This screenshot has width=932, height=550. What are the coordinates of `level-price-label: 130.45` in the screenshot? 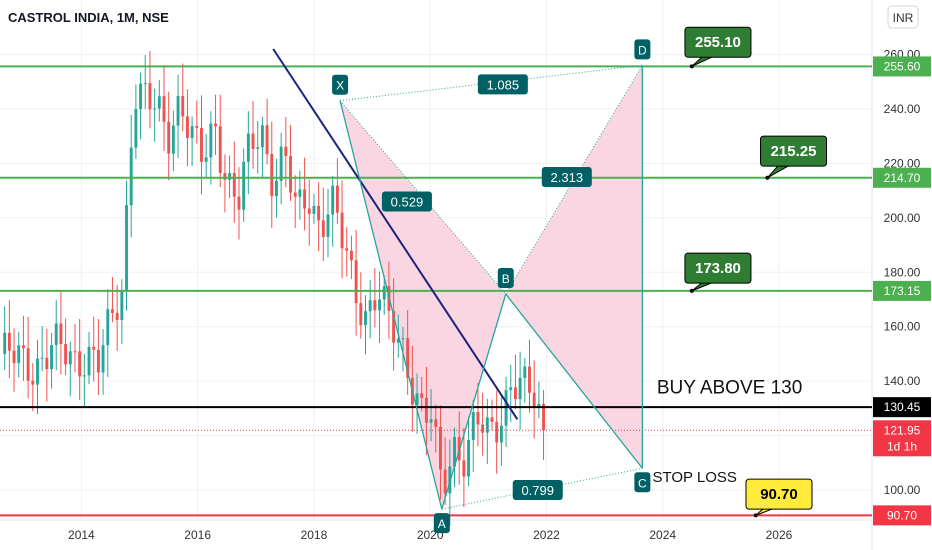 It's located at (902, 407).